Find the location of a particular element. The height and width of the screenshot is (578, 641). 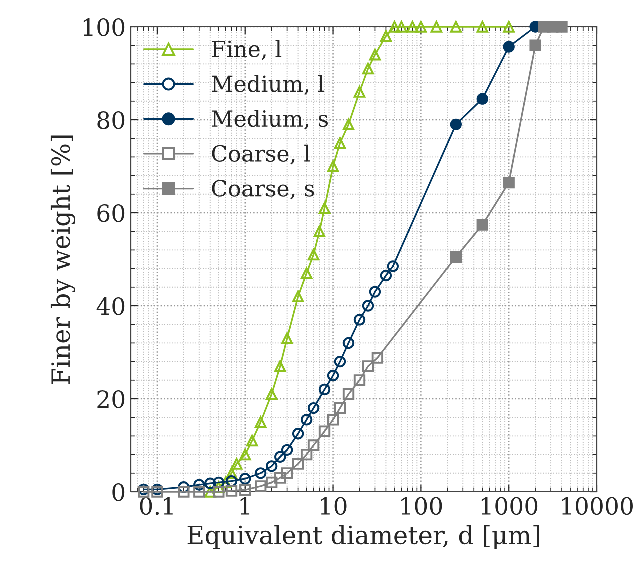

x-tick-label: 0.1 is located at coordinates (156, 506).